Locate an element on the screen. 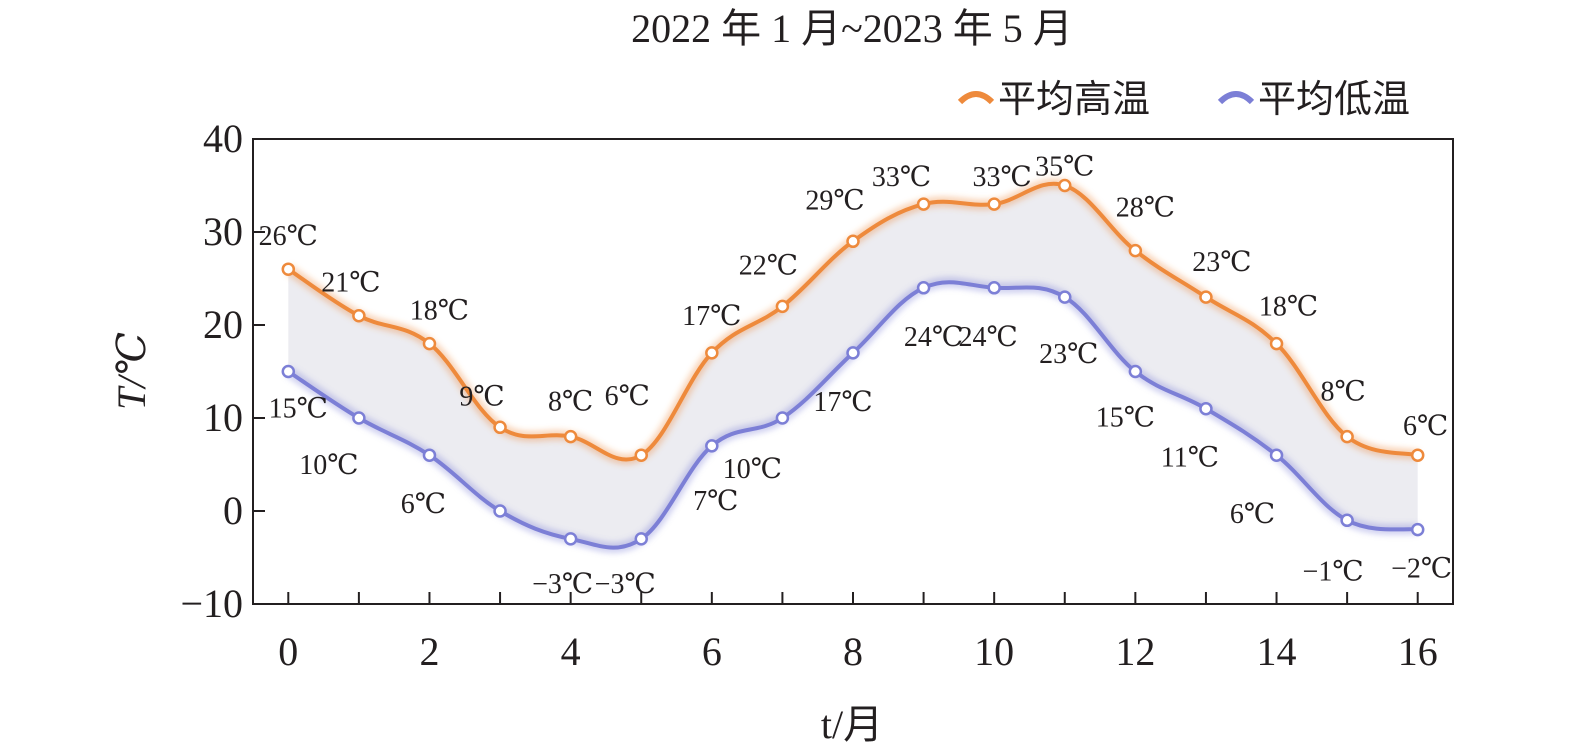 This screenshot has width=1575, height=755. x-tick-label: 12 is located at coordinates (1135, 651).